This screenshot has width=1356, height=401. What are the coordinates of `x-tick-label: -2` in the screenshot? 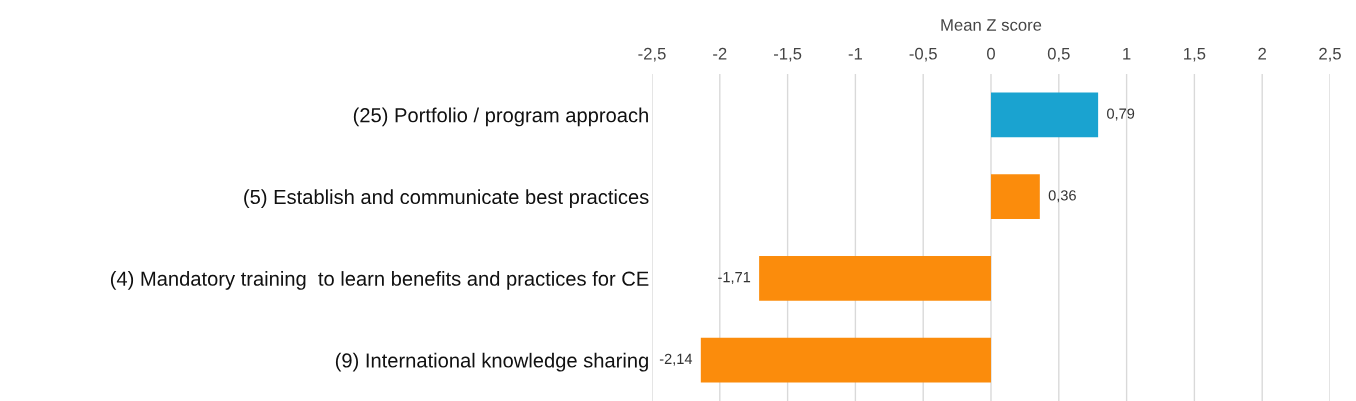 It's located at (720, 53).